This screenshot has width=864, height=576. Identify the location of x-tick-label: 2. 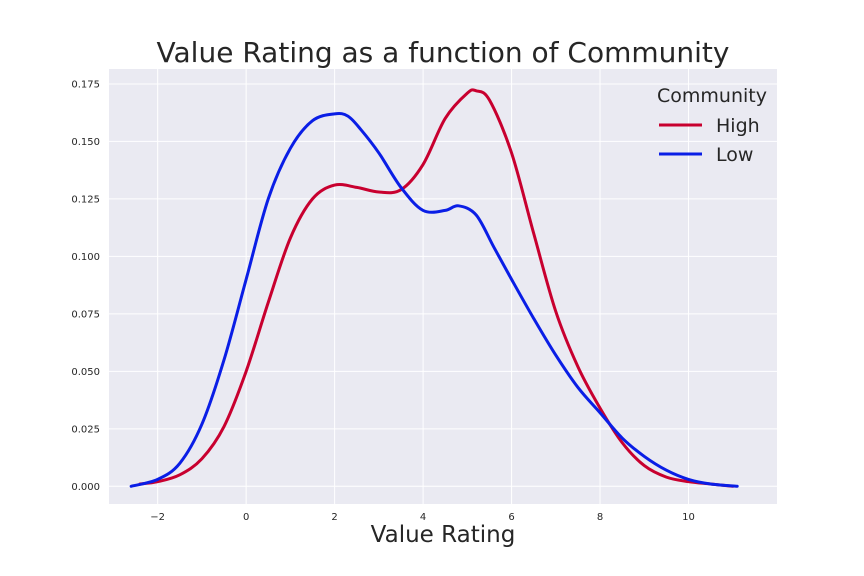
(334, 517).